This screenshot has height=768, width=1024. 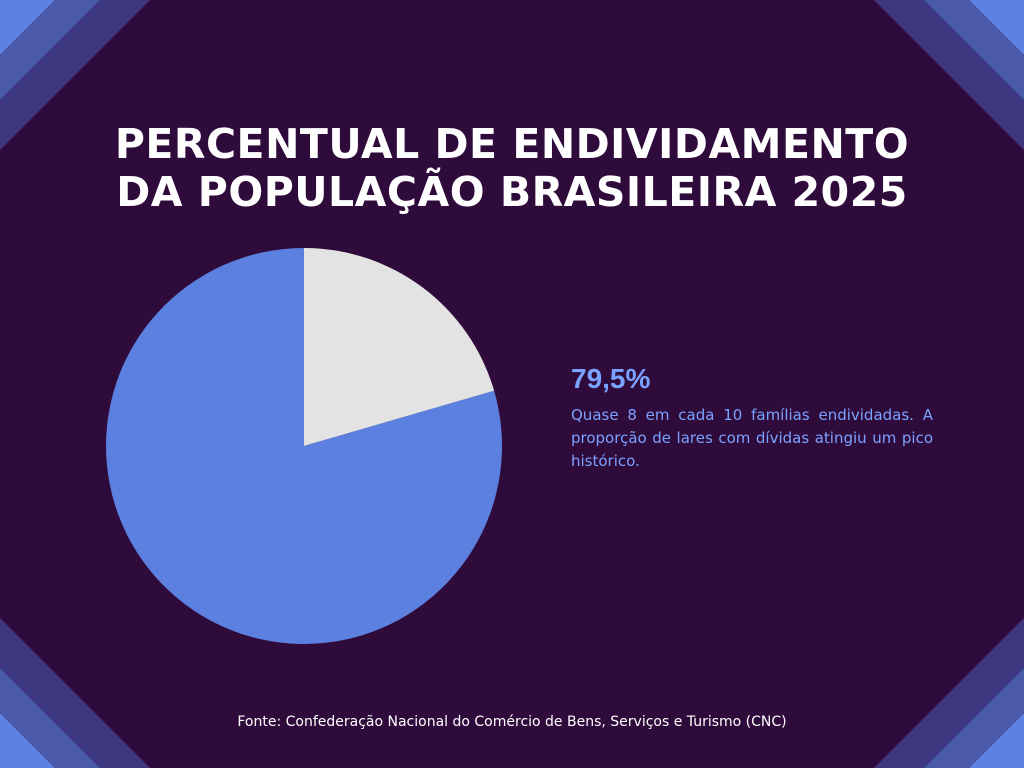 What do you see at coordinates (611, 378) in the screenshot?
I see `highlight-value: 79,5%` at bounding box center [611, 378].